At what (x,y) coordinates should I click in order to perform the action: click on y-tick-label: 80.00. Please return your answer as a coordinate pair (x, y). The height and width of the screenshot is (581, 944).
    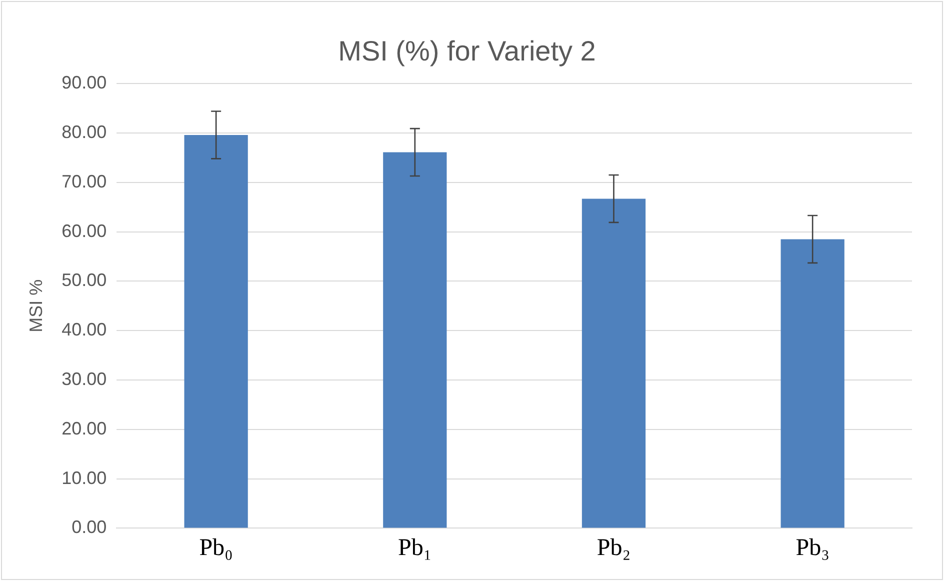
    Looking at the image, I should click on (84, 132).